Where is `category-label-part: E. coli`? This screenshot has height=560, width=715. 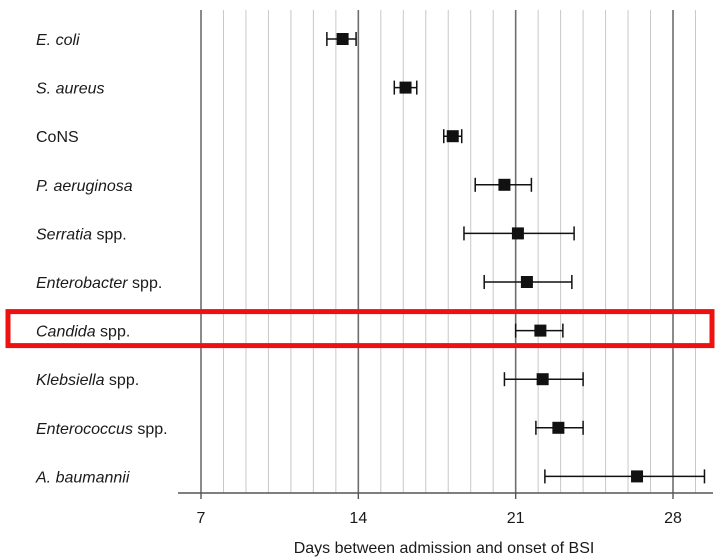
category-label-part: E. coli is located at coordinates (58, 40).